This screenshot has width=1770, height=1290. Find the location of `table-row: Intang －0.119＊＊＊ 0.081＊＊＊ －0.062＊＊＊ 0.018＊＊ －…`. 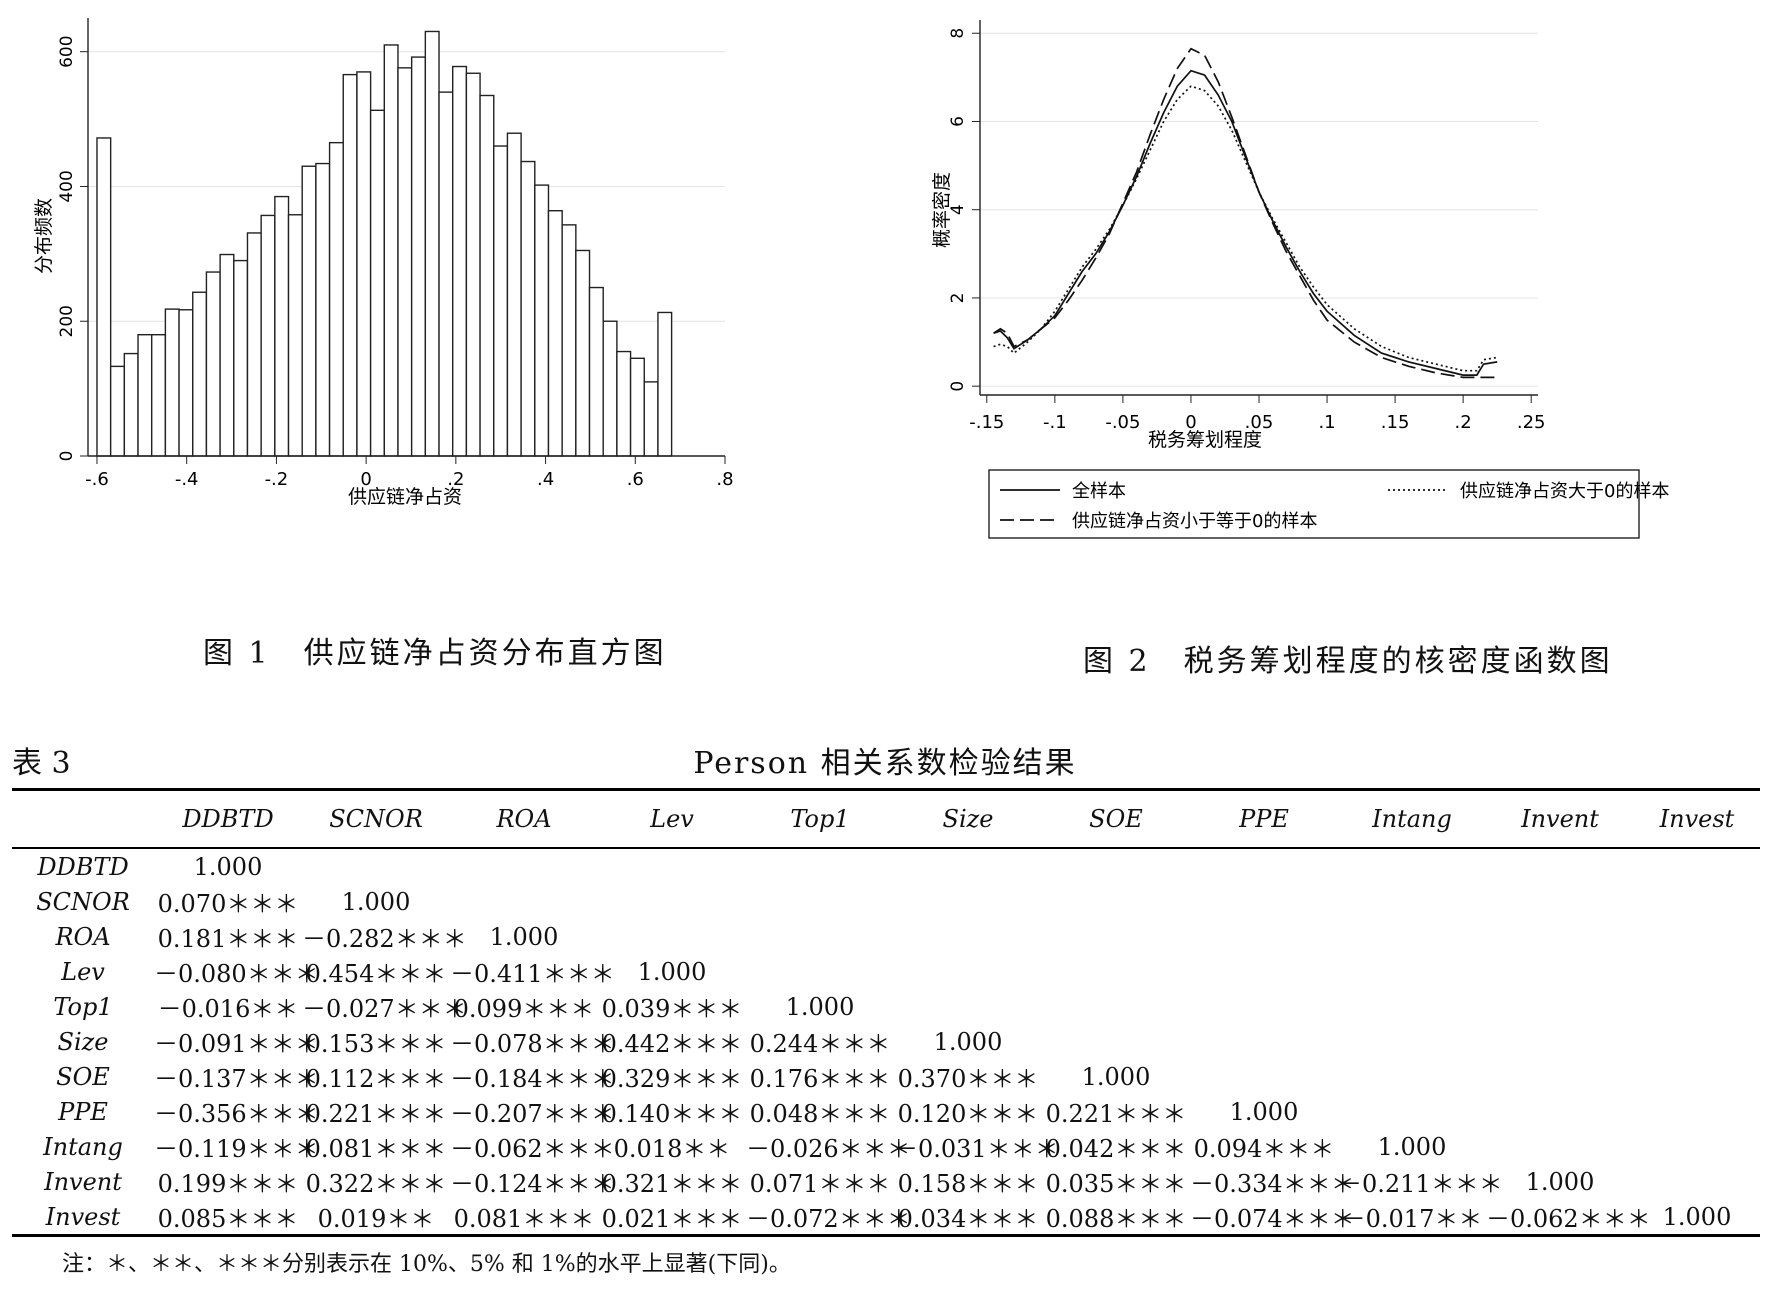

table-row: Intang －0.119＊＊＊ 0.081＊＊＊ －0.062＊＊＊ 0.018＊＊ －… is located at coordinates (886, 1146).